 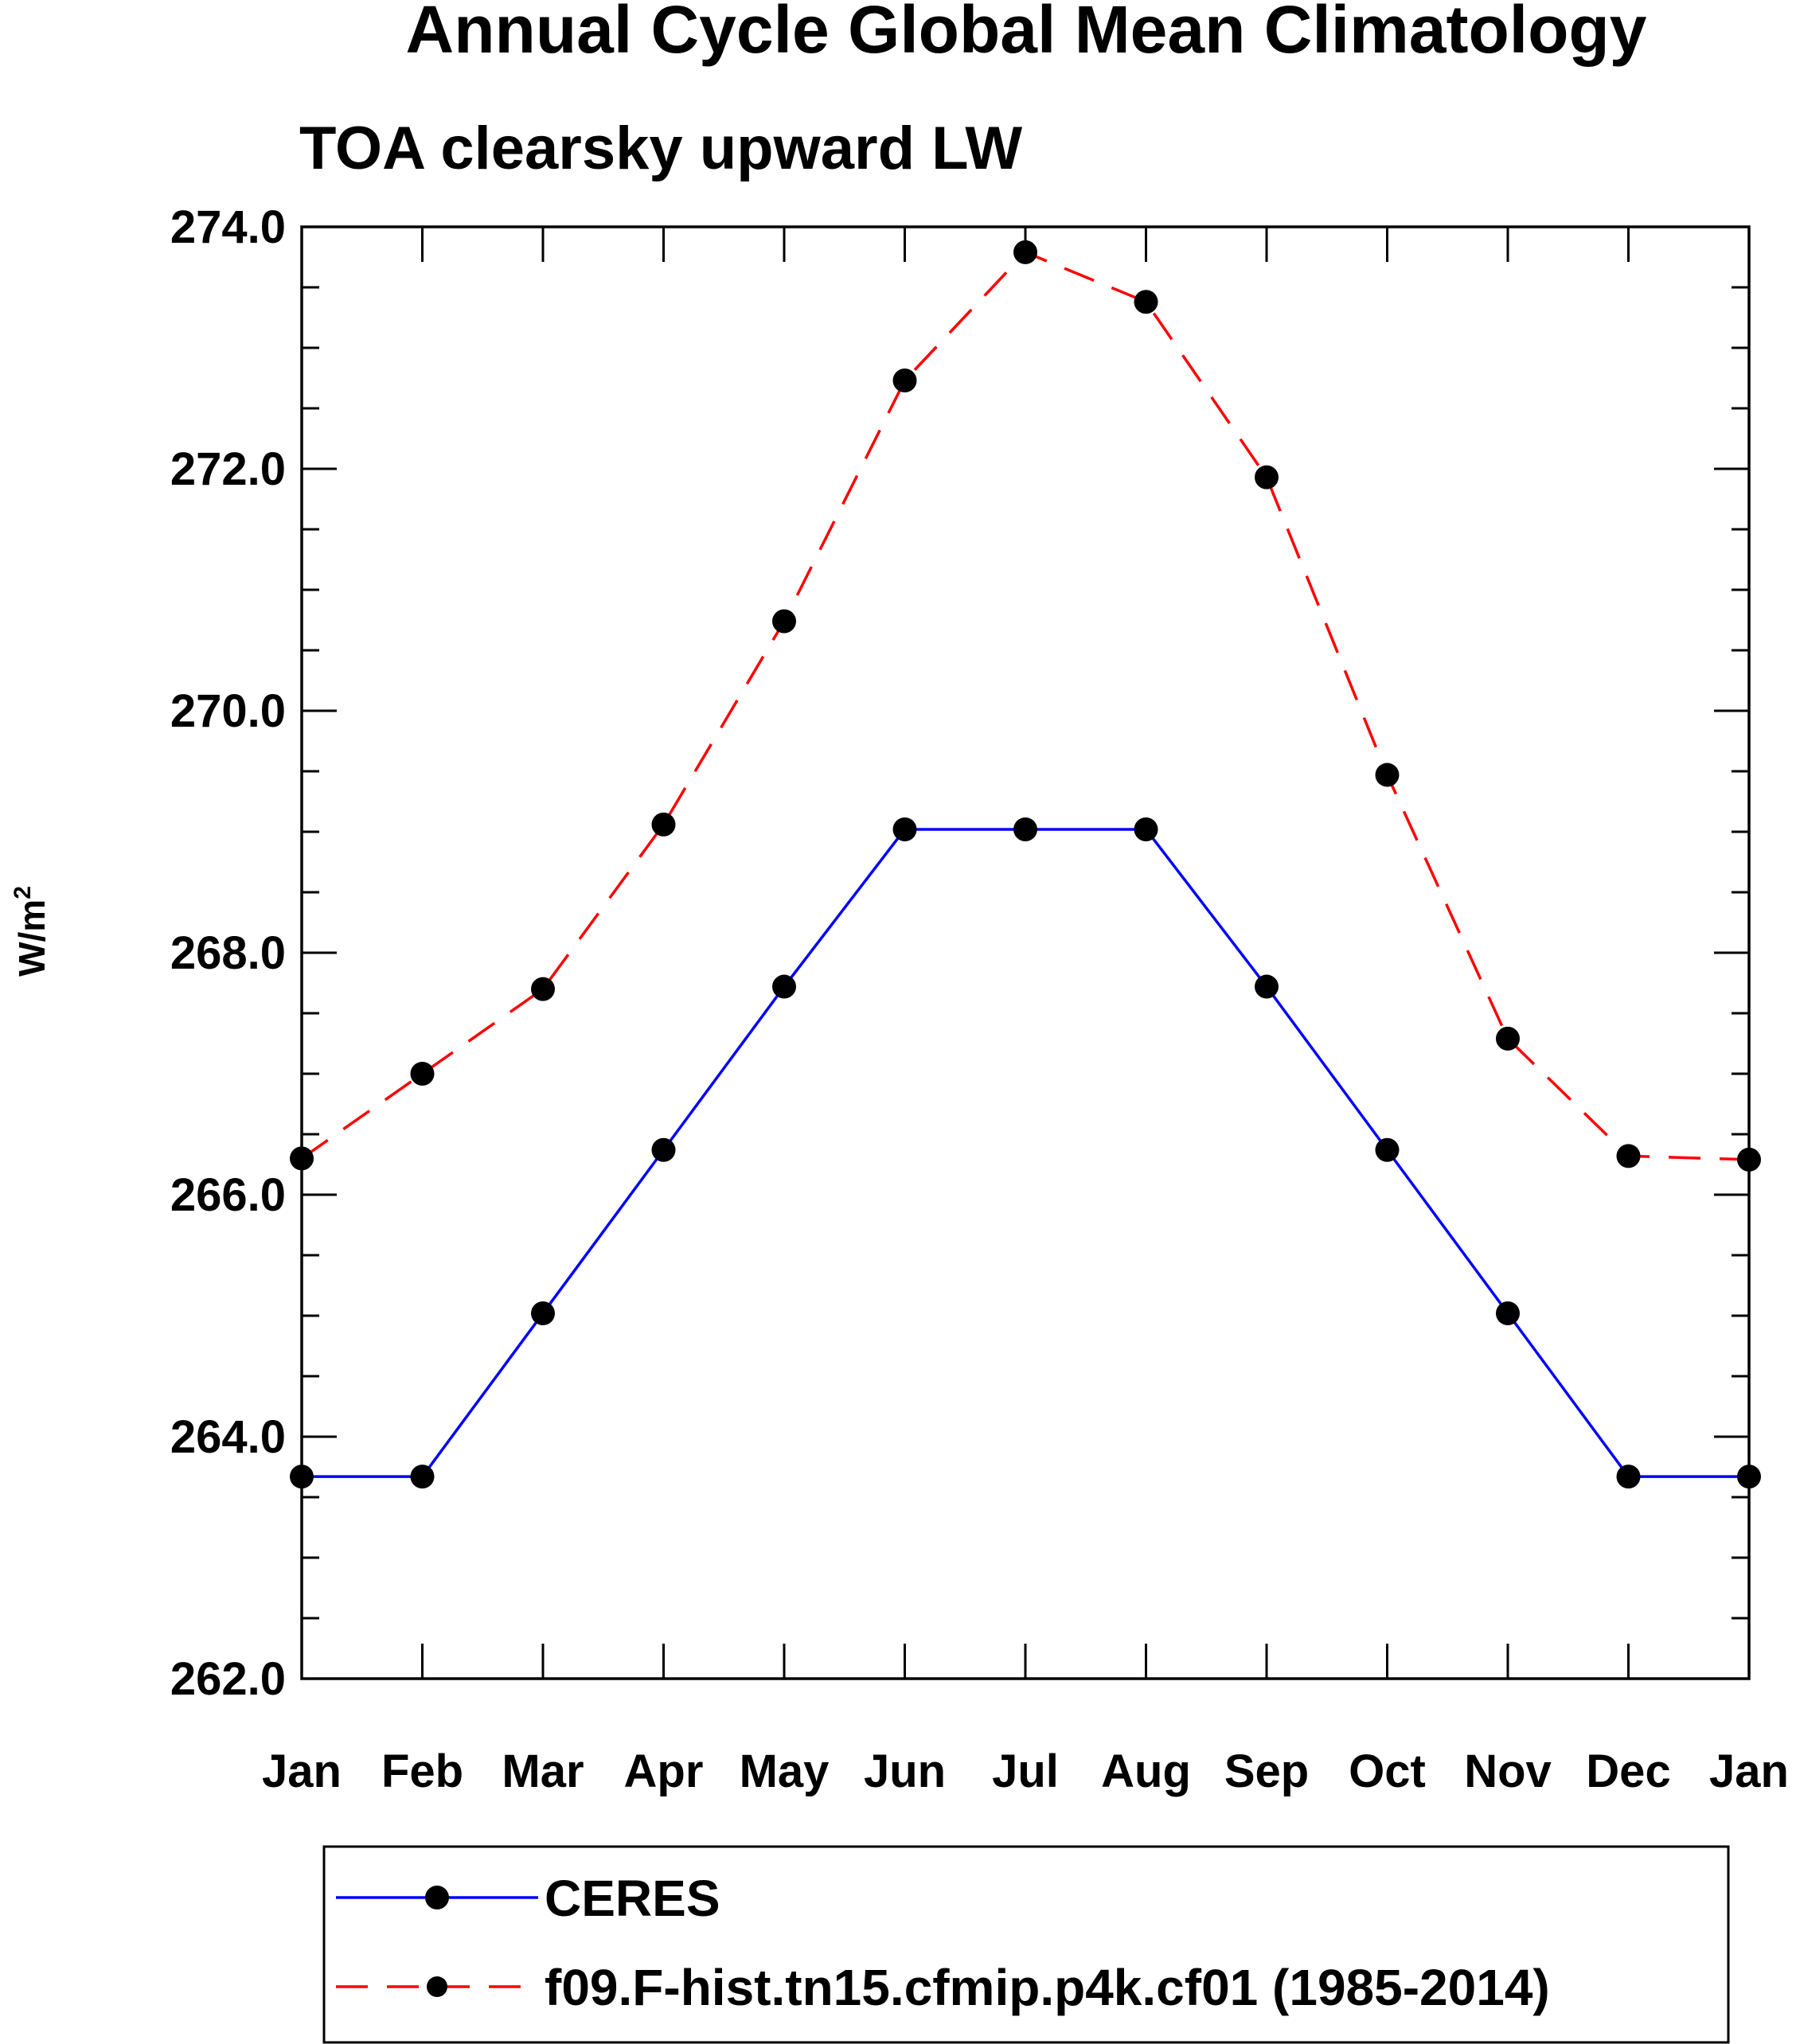 I want to click on x-tick-label: Jun, so click(x=905, y=1772).